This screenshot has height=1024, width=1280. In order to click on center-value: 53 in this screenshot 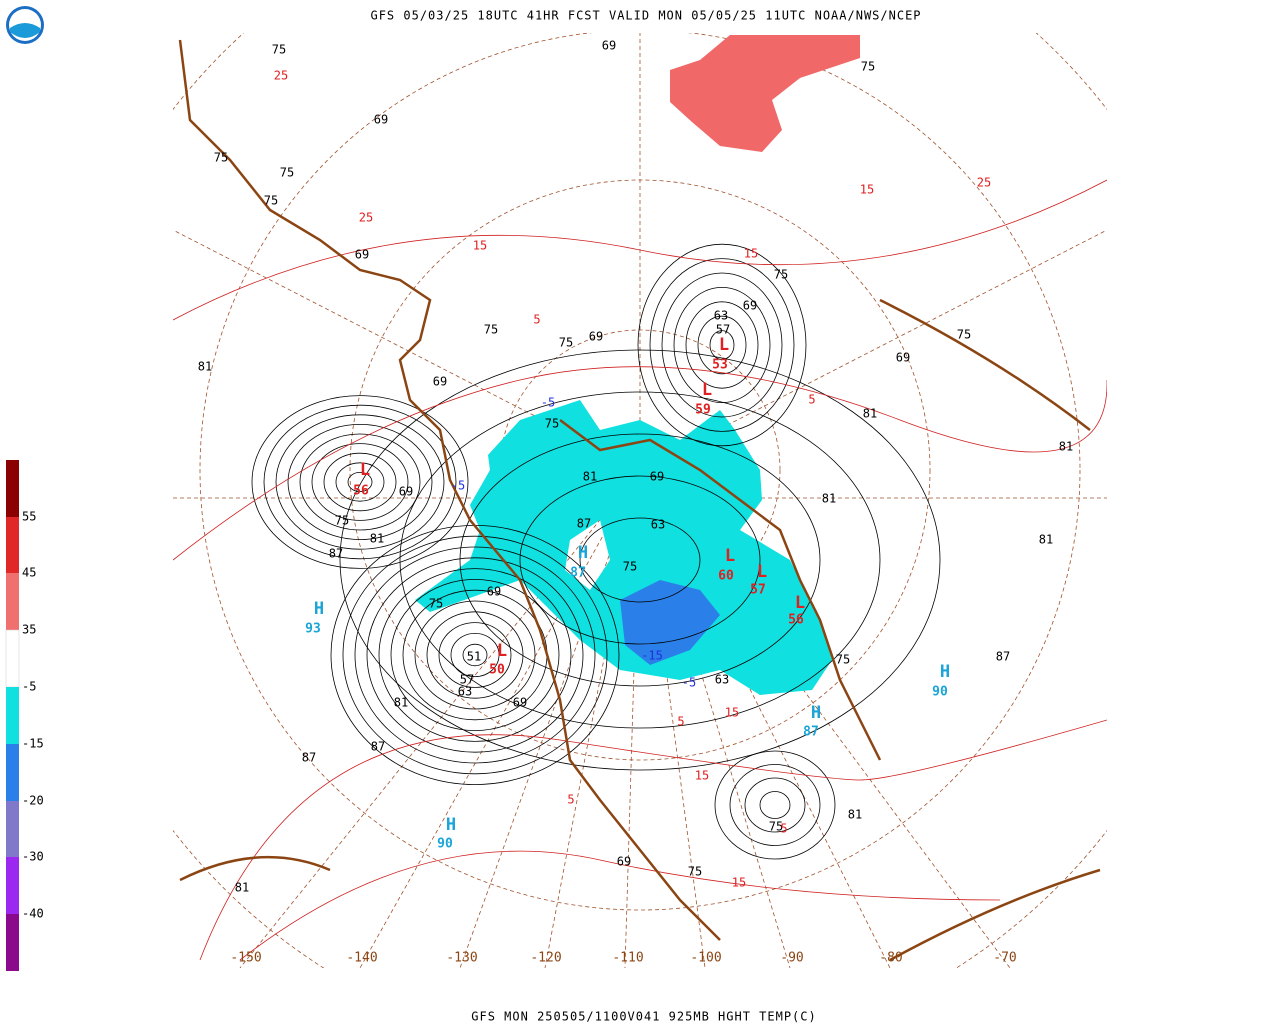, I will do `click(720, 365)`.